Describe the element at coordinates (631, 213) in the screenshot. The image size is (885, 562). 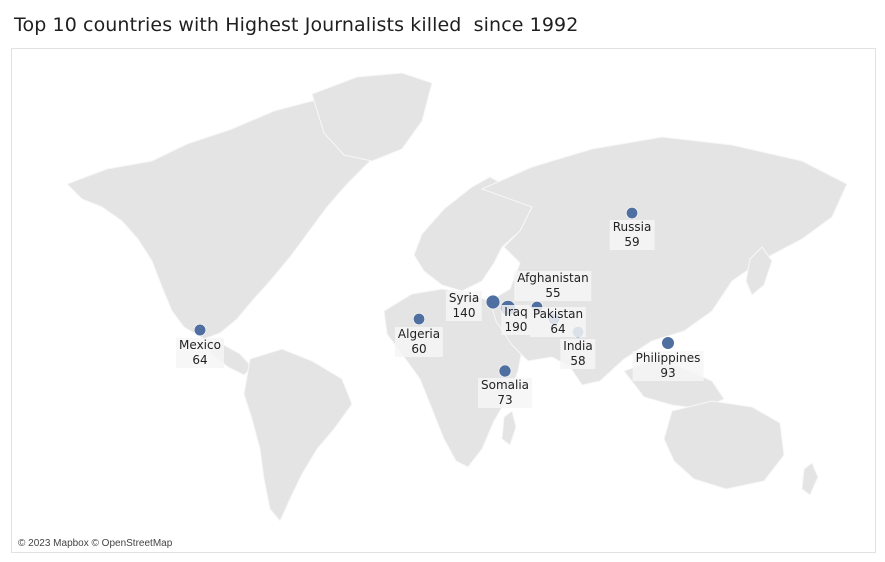
I see `bubble-russia` at that location.